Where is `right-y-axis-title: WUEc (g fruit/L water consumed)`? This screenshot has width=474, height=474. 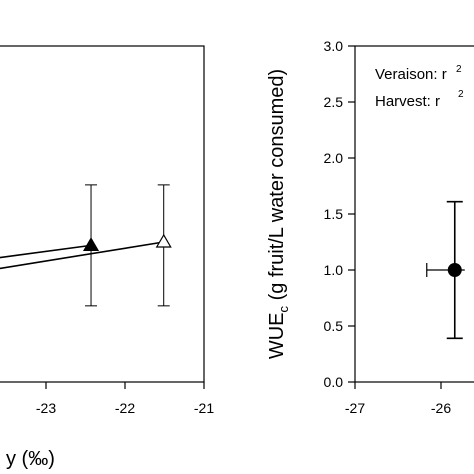 right-y-axis-title: WUEc (g fruit/L water consumed) is located at coordinates (278, 214).